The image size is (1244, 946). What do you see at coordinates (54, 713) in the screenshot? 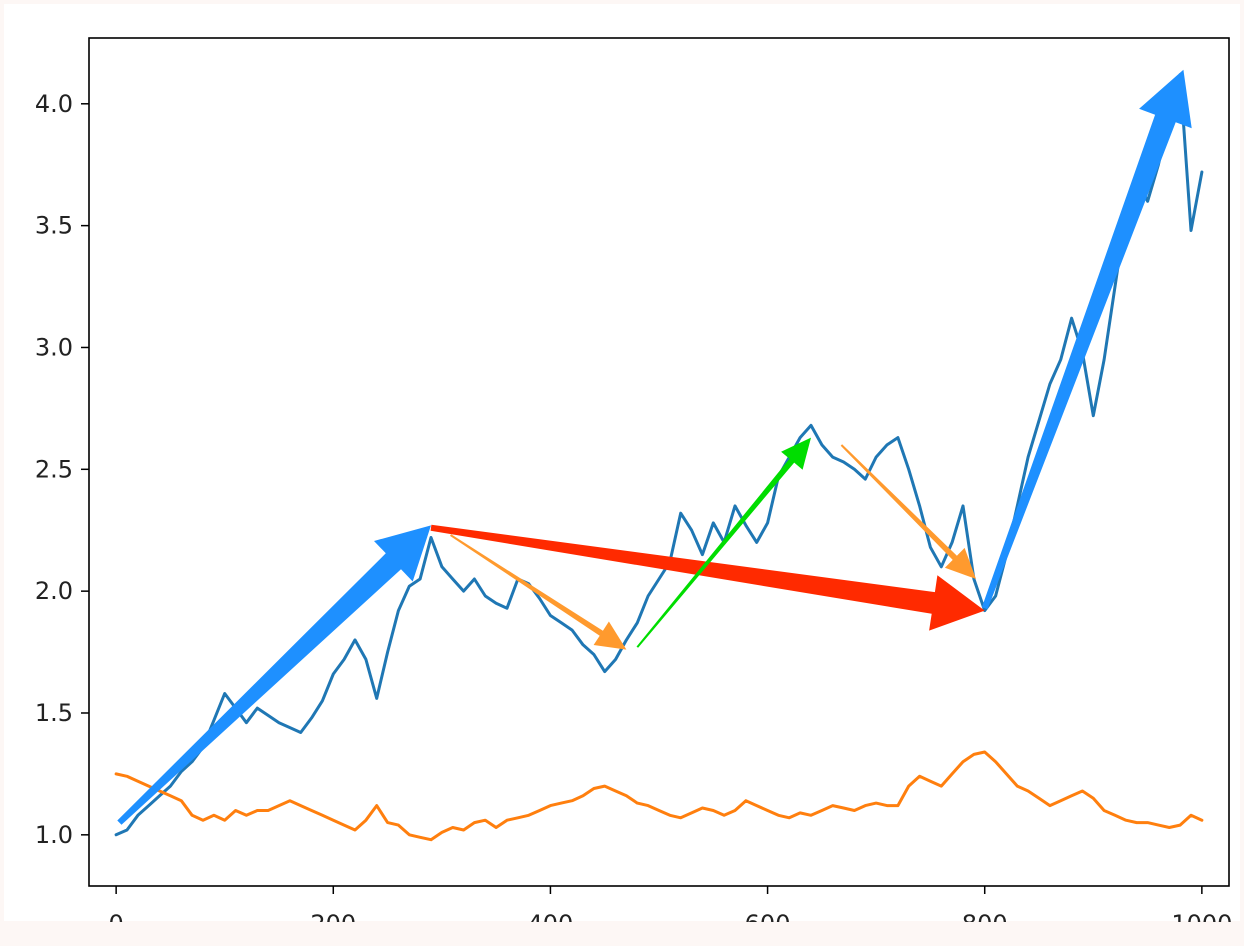
I see `y-tick-label: 1.5` at bounding box center [54, 713].